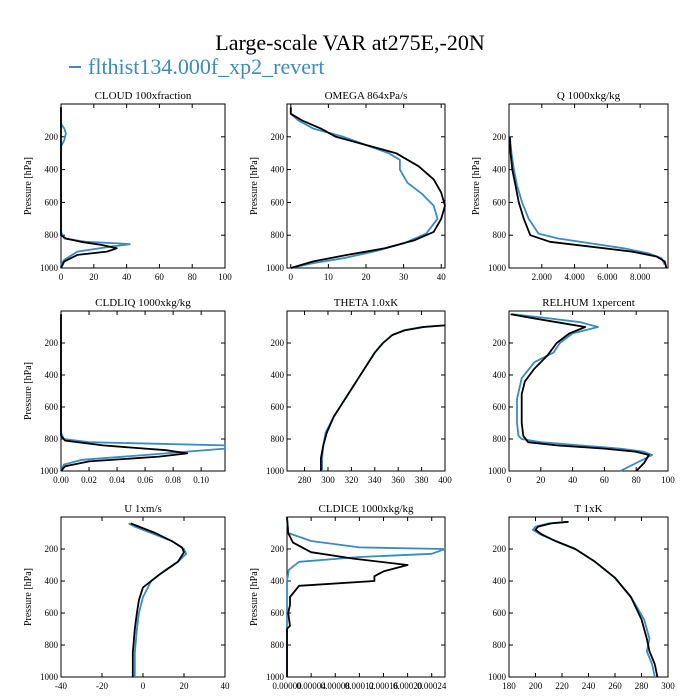  I want to click on x-tick-label: 400, so click(445, 480).